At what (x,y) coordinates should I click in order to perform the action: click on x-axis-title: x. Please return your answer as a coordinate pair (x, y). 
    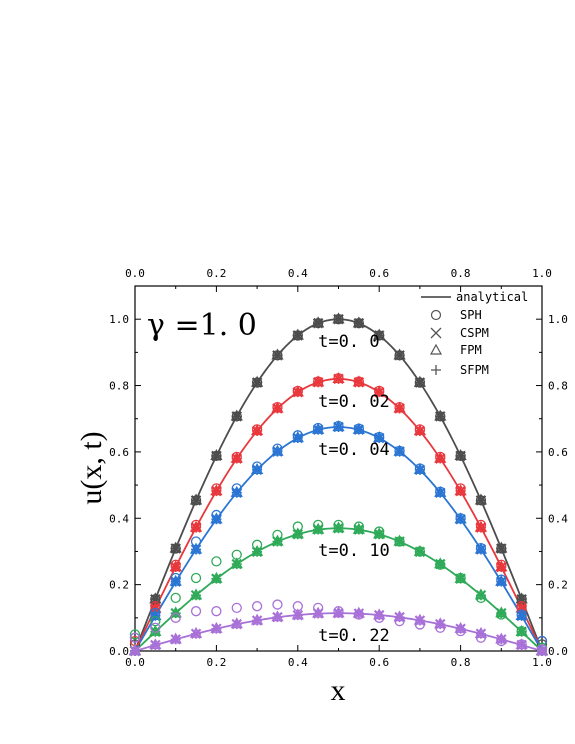
    Looking at the image, I should click on (338, 690).